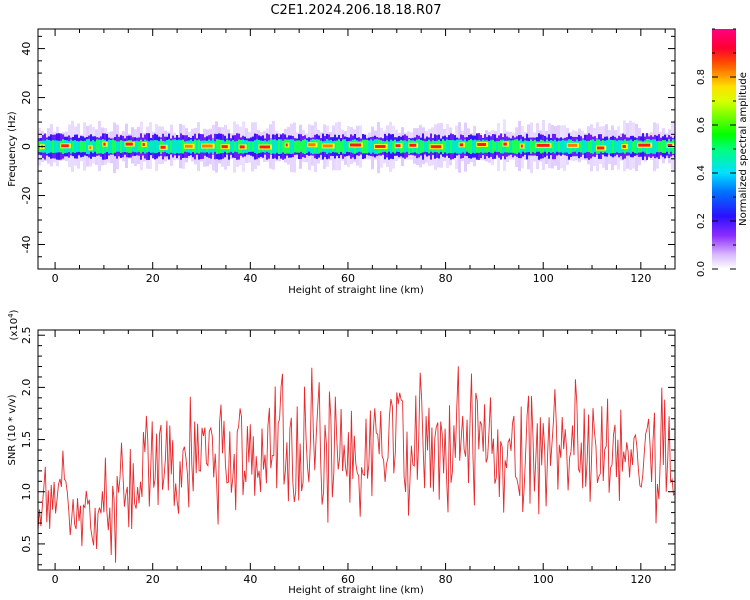 The height and width of the screenshot is (600, 750). I want to click on spectrogram-x-tick-label: 100, so click(543, 278).